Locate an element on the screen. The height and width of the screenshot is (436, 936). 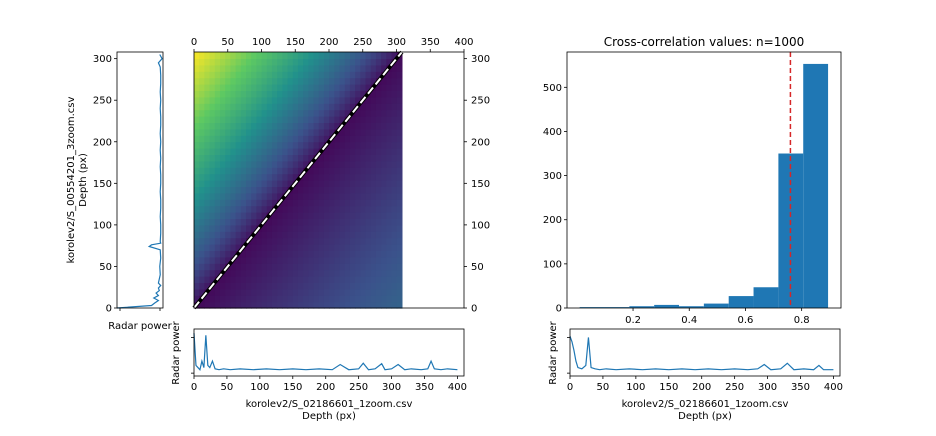
left-ytick-label: 0 is located at coordinates (109, 309).